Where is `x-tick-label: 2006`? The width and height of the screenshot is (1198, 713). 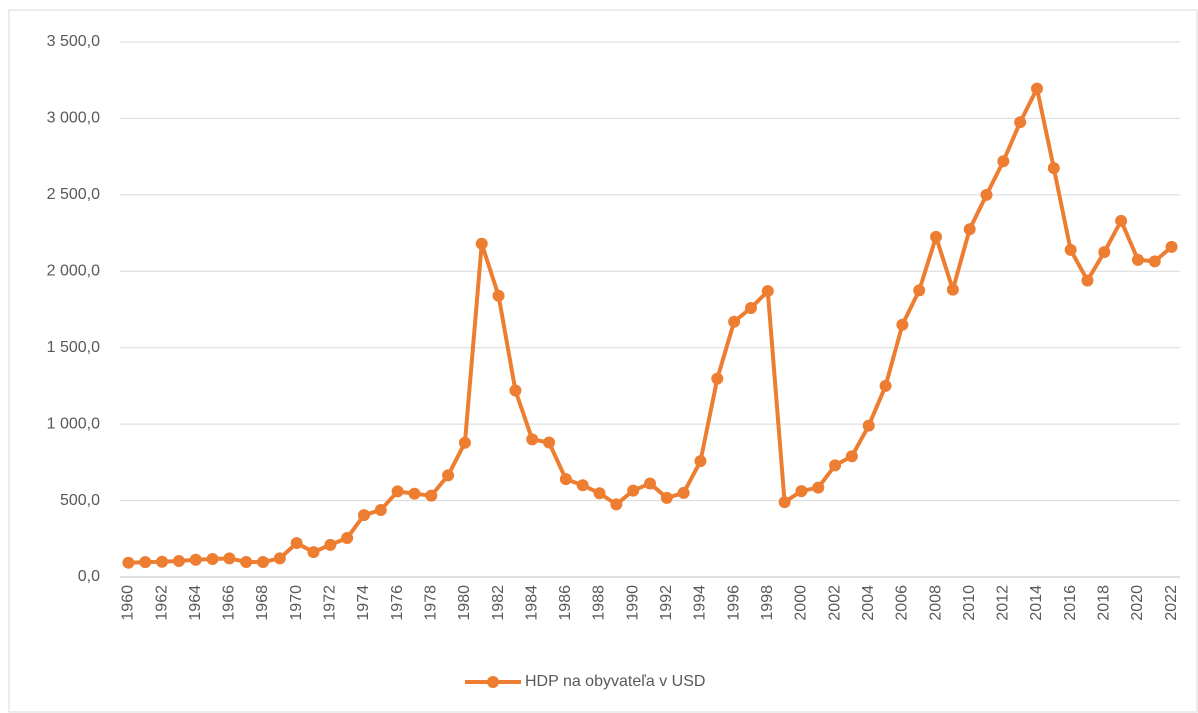
x-tick-label: 2006 is located at coordinates (902, 603).